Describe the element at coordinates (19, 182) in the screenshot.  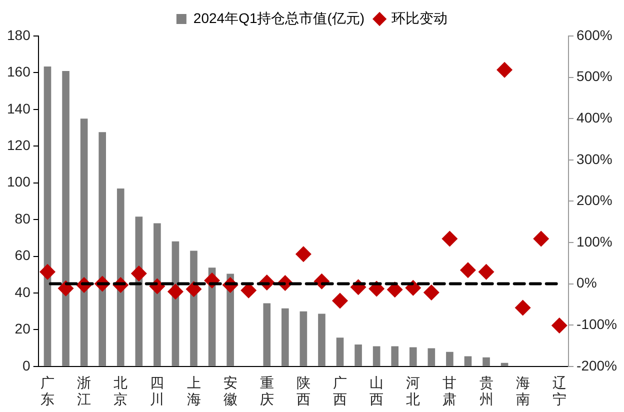
I see `y-tick-label: 100` at that location.